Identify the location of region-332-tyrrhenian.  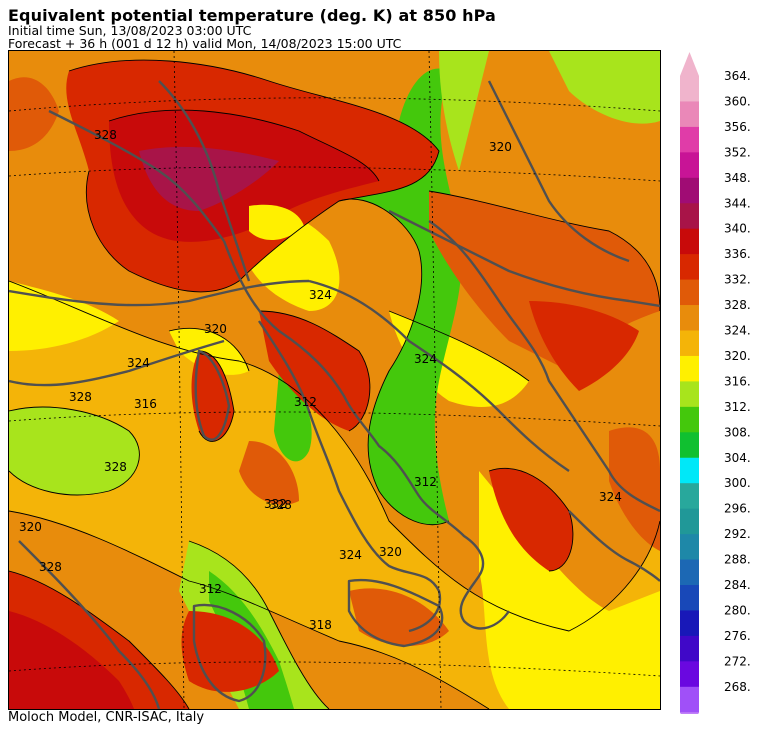
(269, 473).